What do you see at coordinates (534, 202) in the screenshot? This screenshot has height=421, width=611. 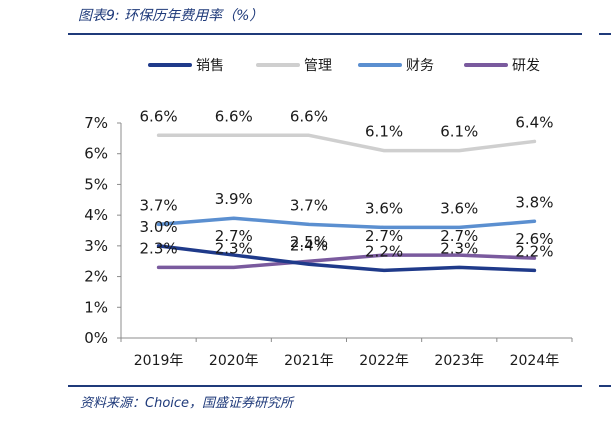 I see `data-label: 3.8%` at bounding box center [534, 202].